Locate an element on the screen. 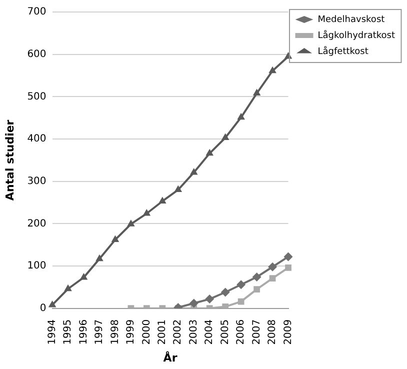 This screenshot has width=407, height=369. y-tick-label: 500 is located at coordinates (36, 96).